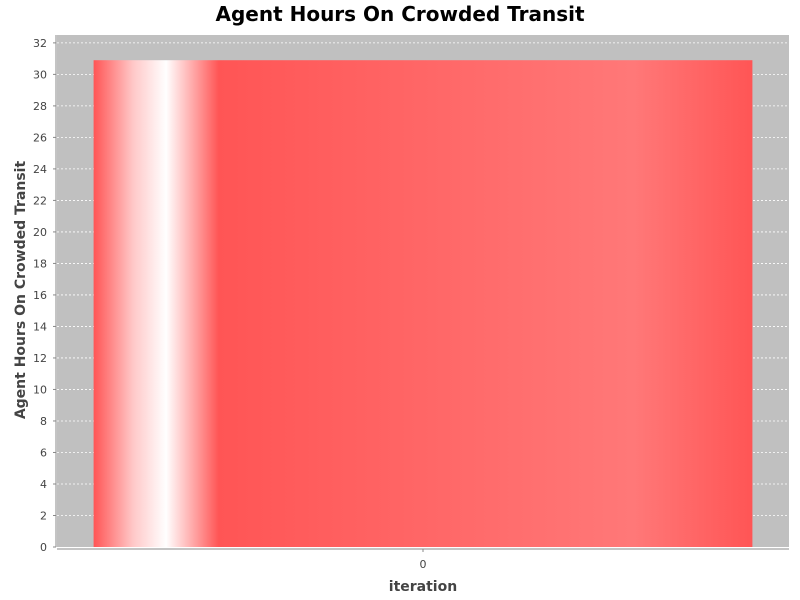 The image size is (800, 600). What do you see at coordinates (40, 389) in the screenshot?
I see `y-tick-label: 10` at bounding box center [40, 389].